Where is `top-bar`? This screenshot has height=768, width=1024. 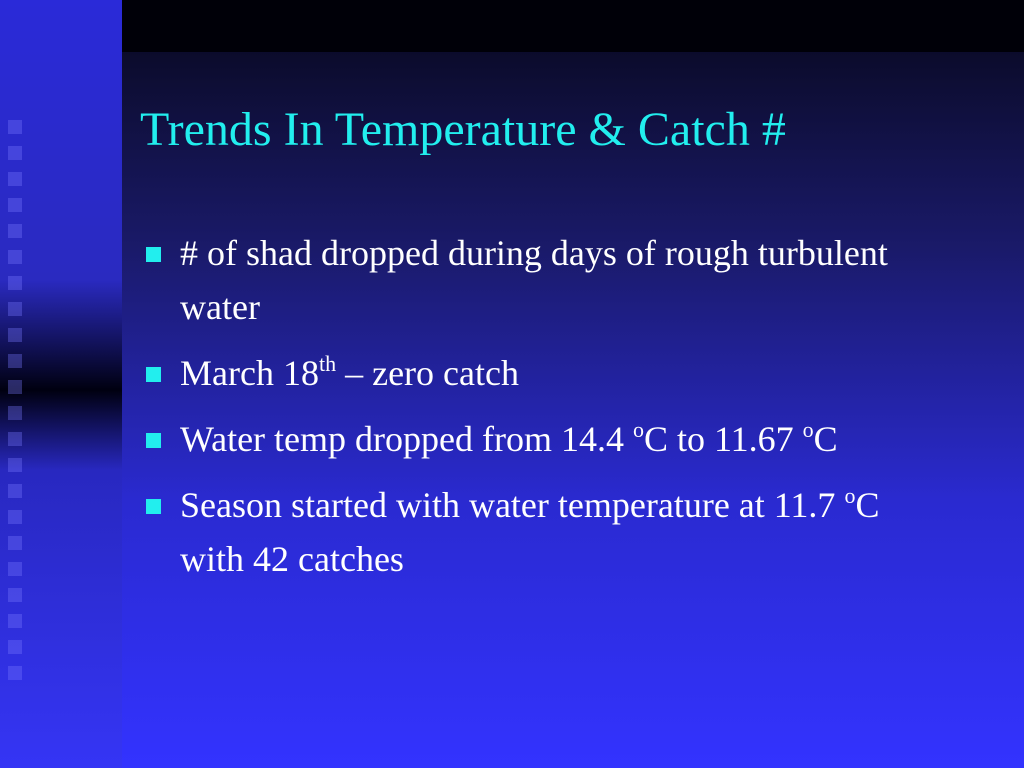
top-bar is located at coordinates (573, 26).